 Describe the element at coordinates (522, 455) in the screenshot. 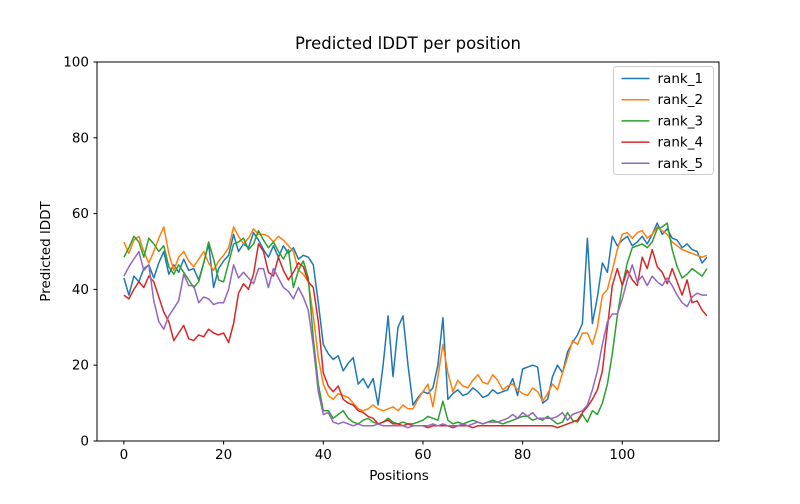

I see `x-tick-label: 80` at that location.